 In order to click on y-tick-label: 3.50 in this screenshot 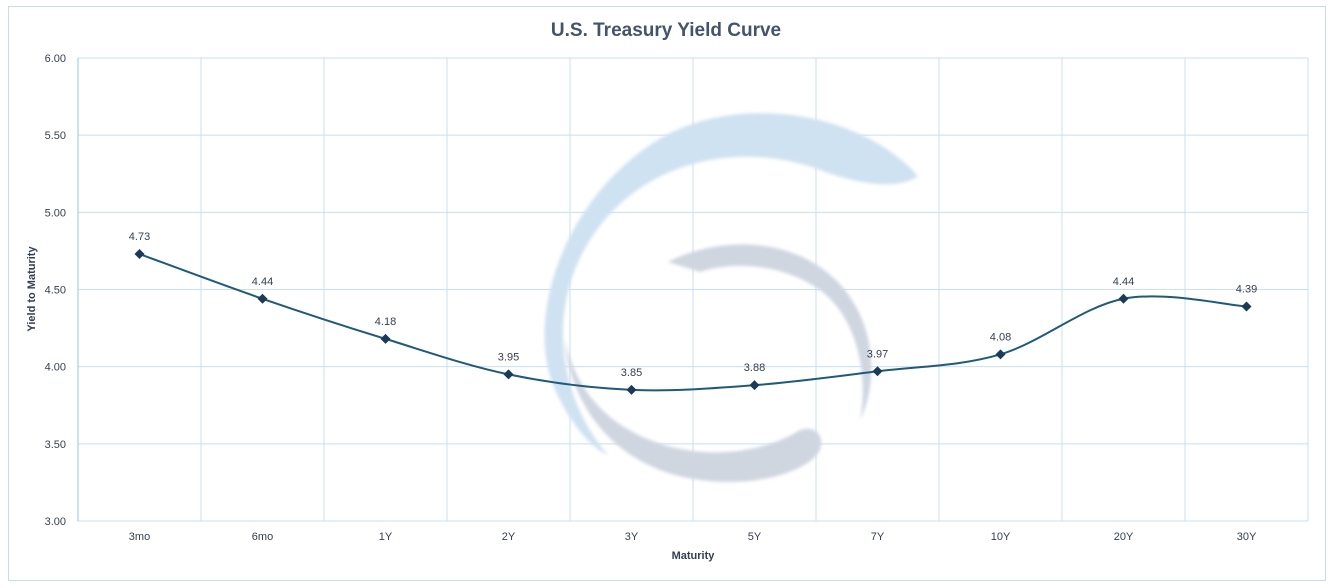, I will do `click(55, 445)`.